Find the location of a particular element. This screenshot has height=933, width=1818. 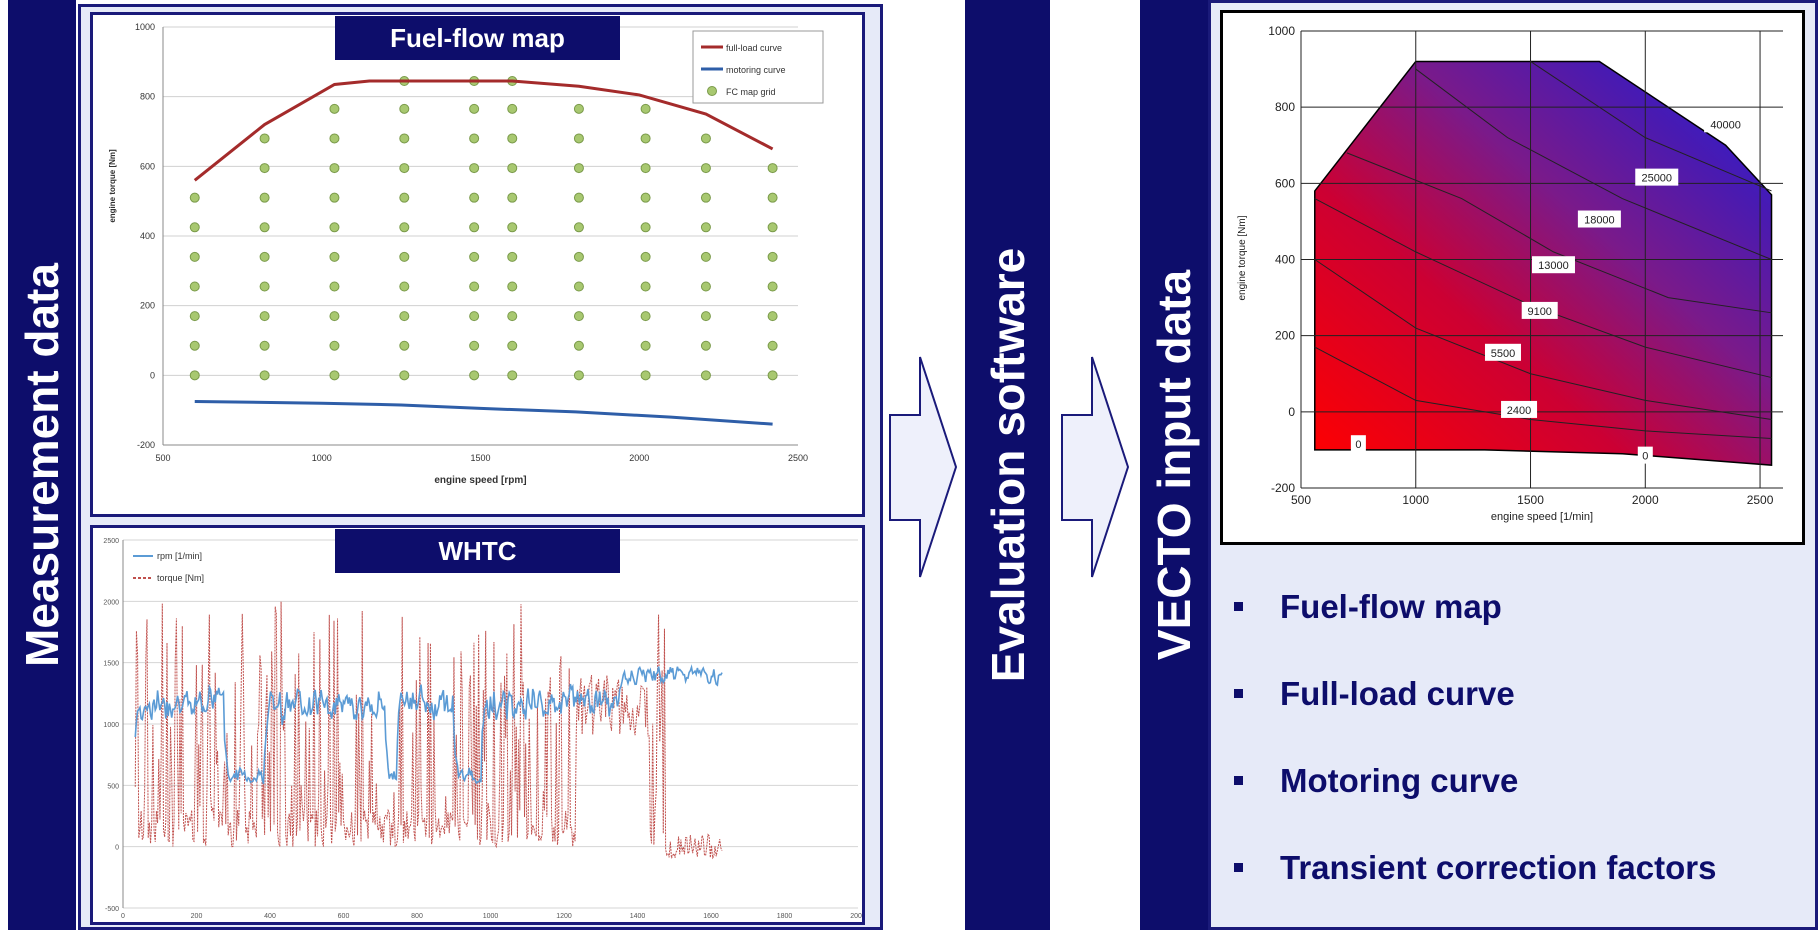

y-tick-label: 200 is located at coordinates (147, 306).